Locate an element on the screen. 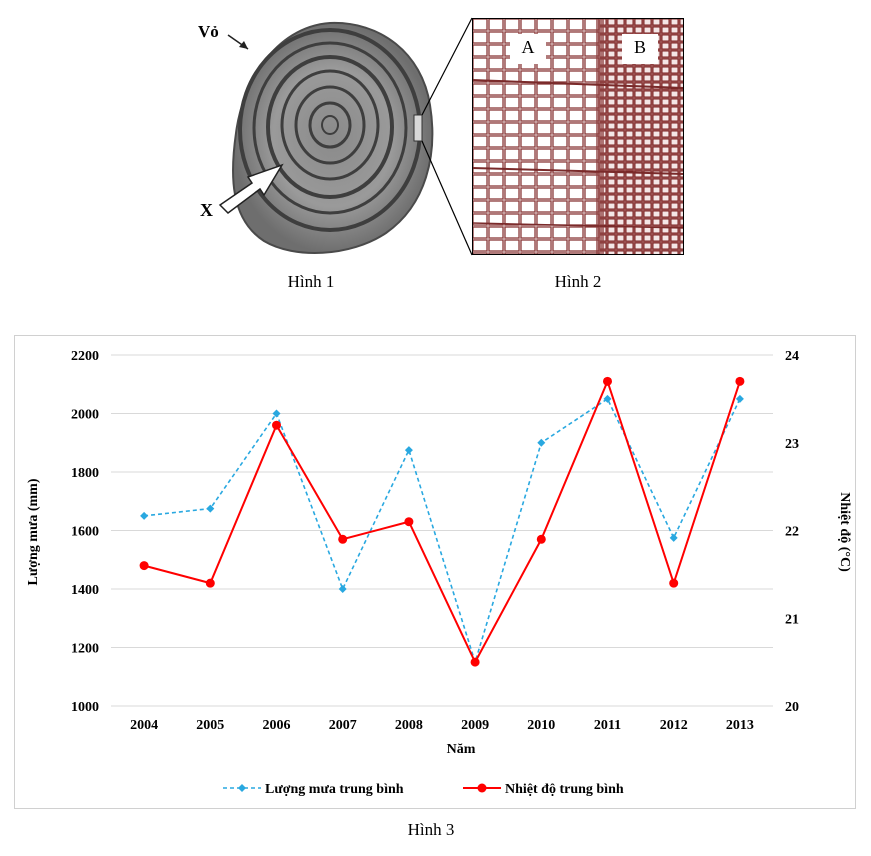 Image resolution: width=871 pixels, height=856 pixels. x-tick-label: 2010 is located at coordinates (541, 725).